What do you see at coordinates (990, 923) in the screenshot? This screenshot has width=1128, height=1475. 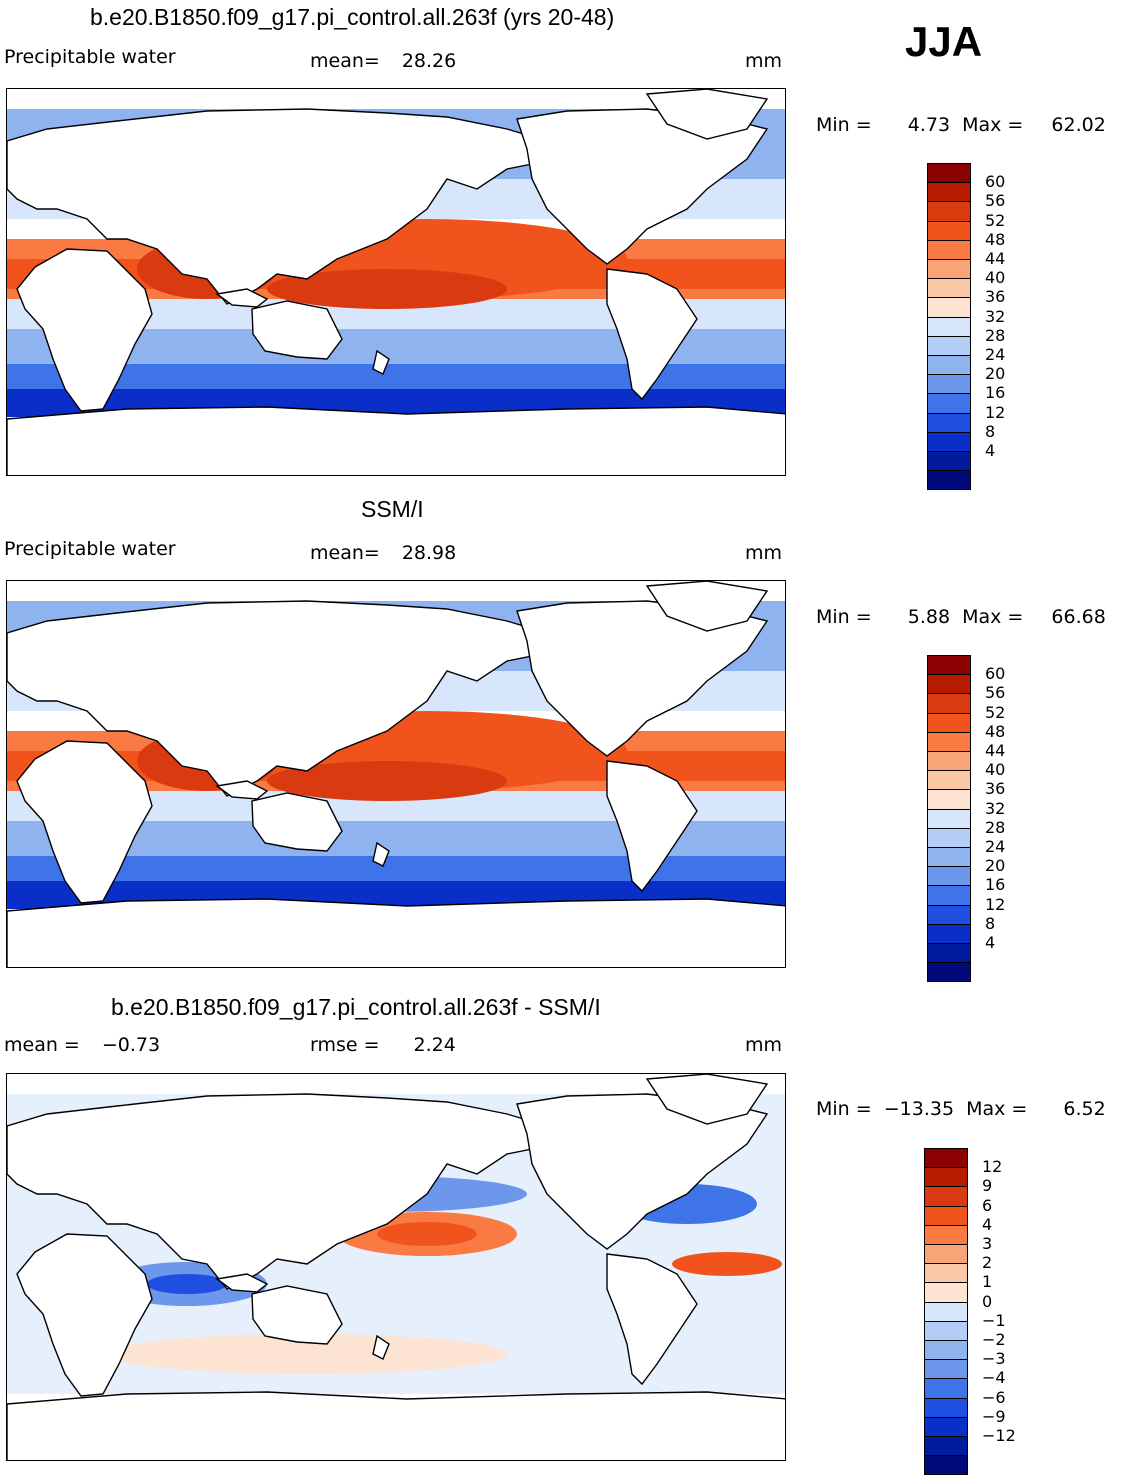 I see `colorbar-tick-label: 8` at bounding box center [990, 923].